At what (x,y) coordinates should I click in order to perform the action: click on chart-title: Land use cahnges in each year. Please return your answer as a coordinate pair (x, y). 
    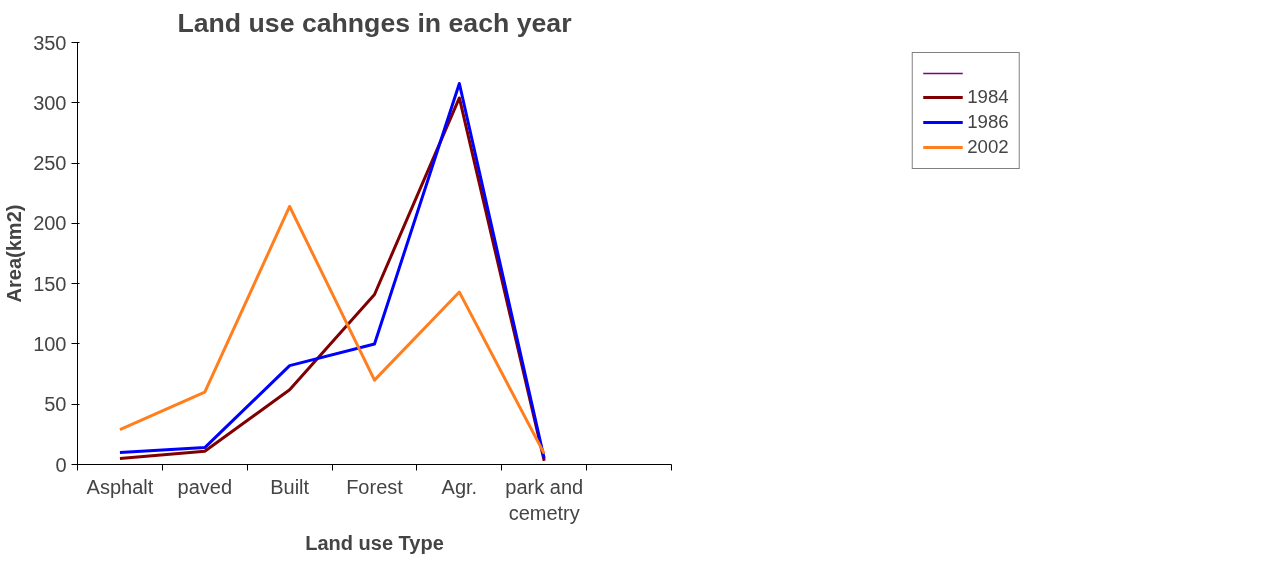
    Looking at the image, I should click on (374, 22).